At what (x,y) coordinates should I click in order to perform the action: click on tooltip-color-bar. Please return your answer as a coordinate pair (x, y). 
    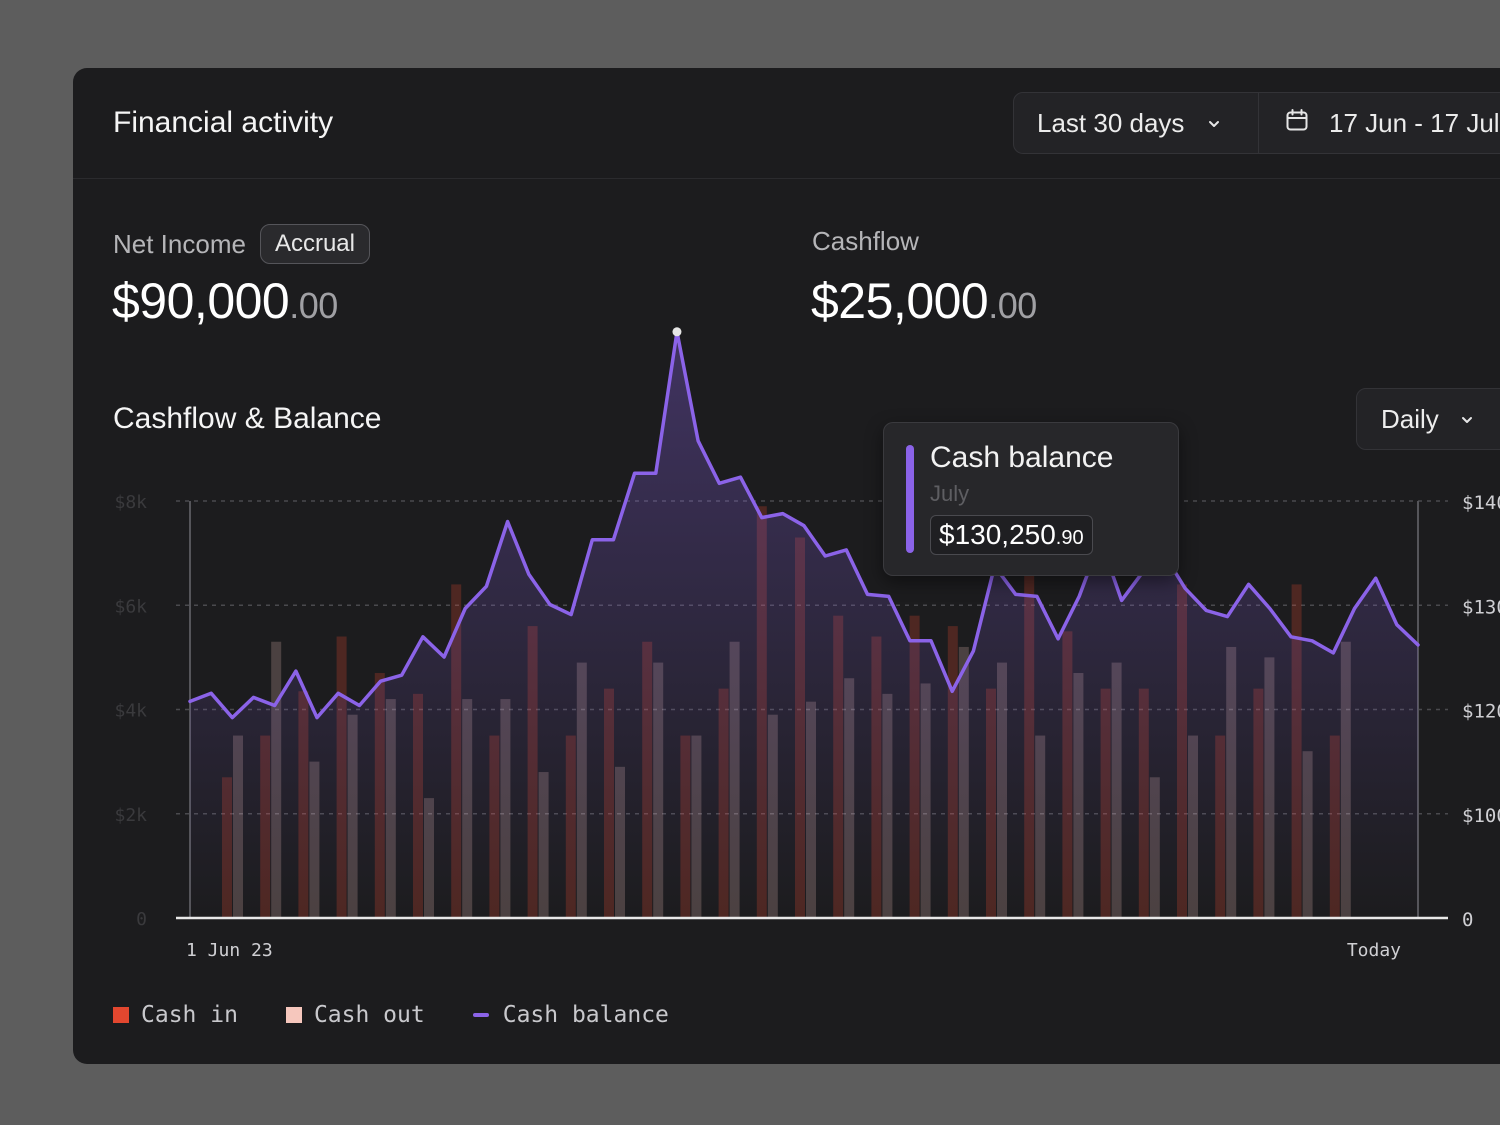
    Looking at the image, I should click on (910, 499).